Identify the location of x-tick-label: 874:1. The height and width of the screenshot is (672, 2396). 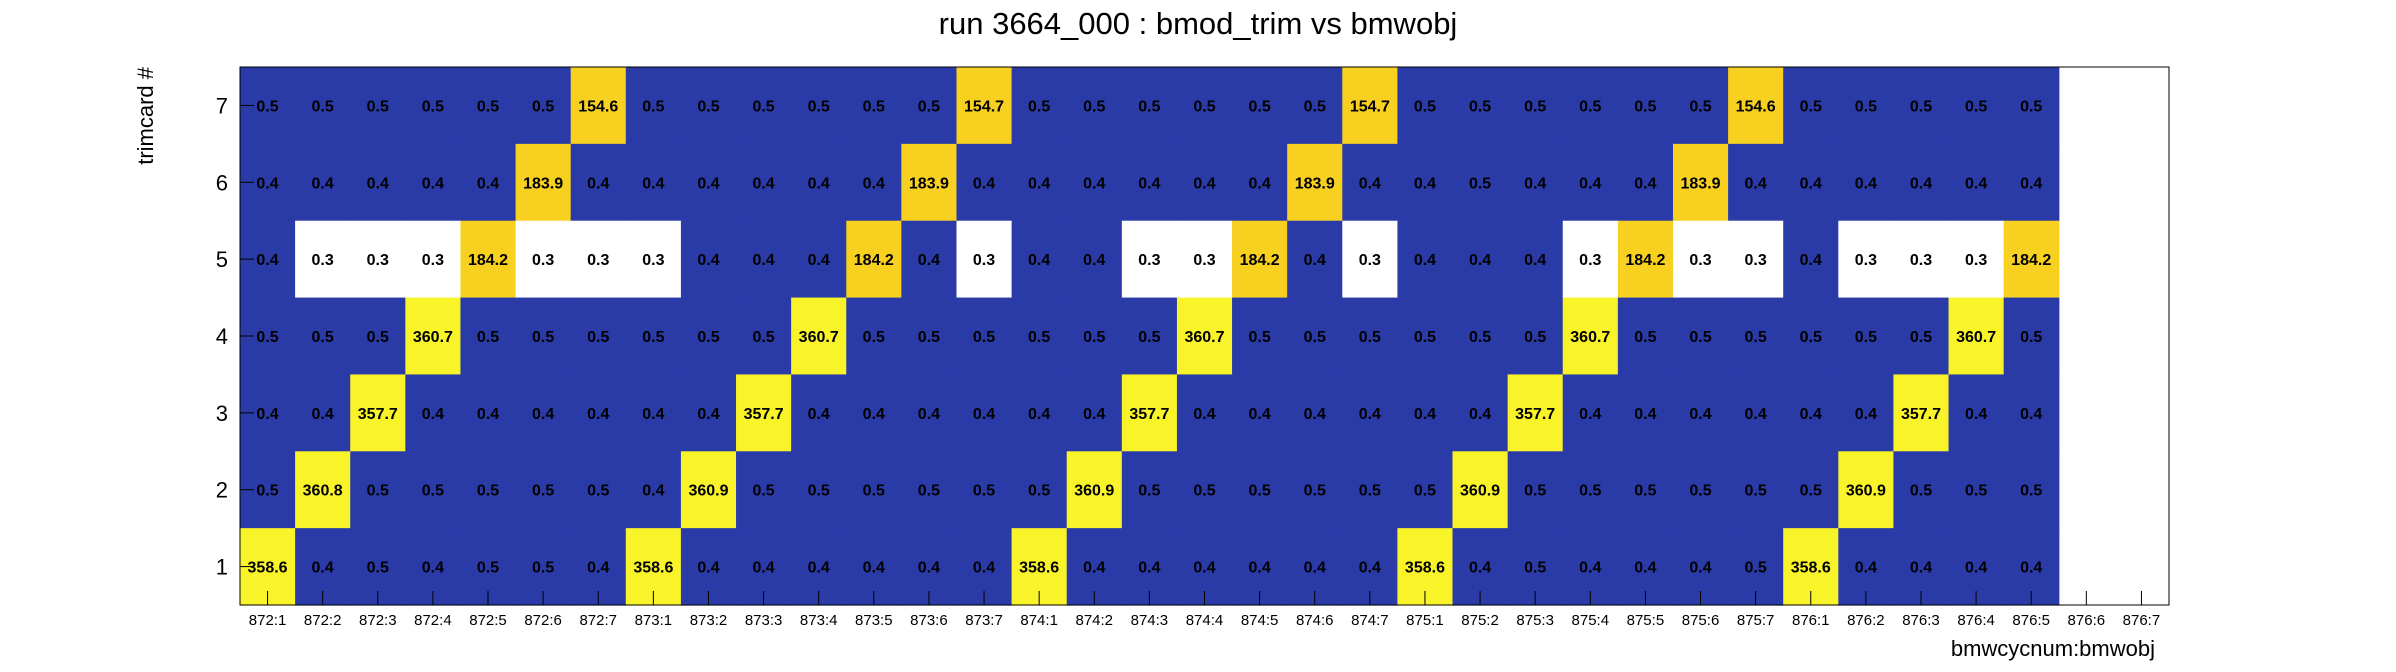
(1039, 620).